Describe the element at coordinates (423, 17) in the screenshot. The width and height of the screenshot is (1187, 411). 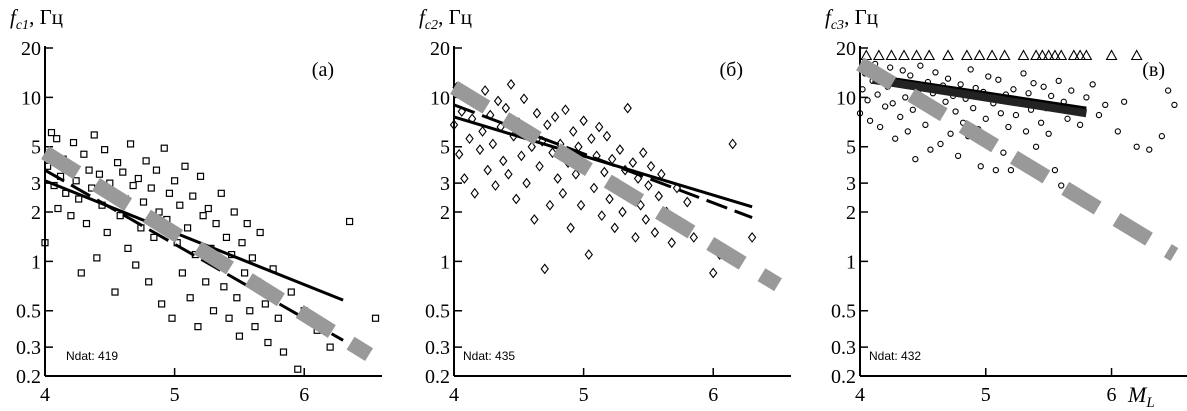
I see `y-axis-symbol: f` at that location.